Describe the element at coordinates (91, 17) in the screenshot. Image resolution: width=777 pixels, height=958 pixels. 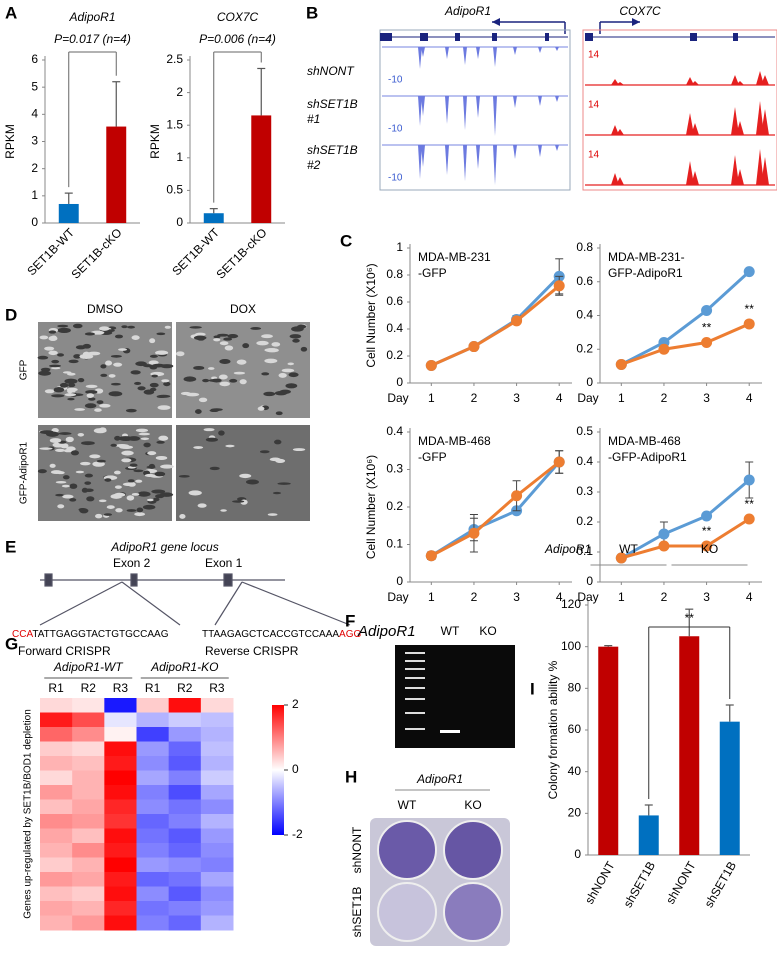
I see `chart-title: AdipoR1` at that location.